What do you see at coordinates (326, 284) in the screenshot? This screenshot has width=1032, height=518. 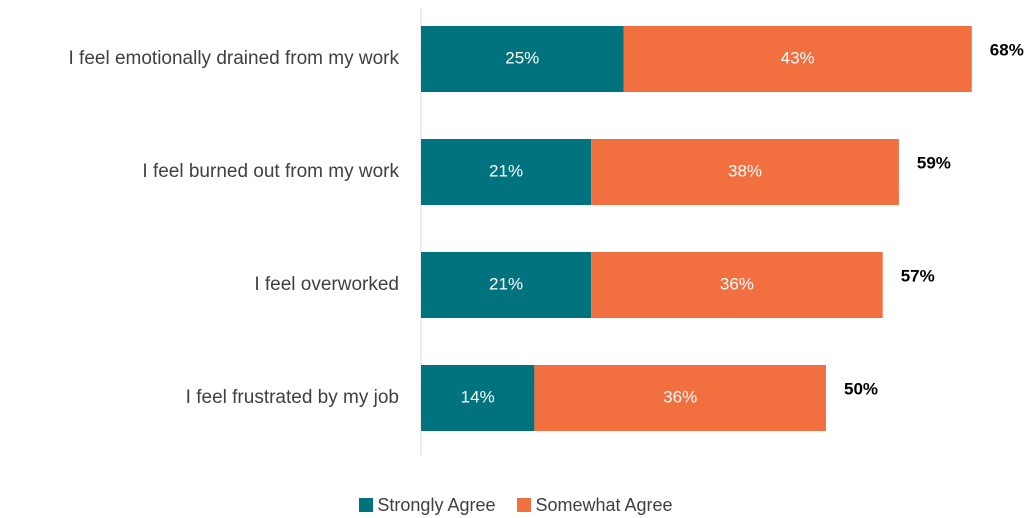 I see `category-label-3: I feel overworked` at bounding box center [326, 284].